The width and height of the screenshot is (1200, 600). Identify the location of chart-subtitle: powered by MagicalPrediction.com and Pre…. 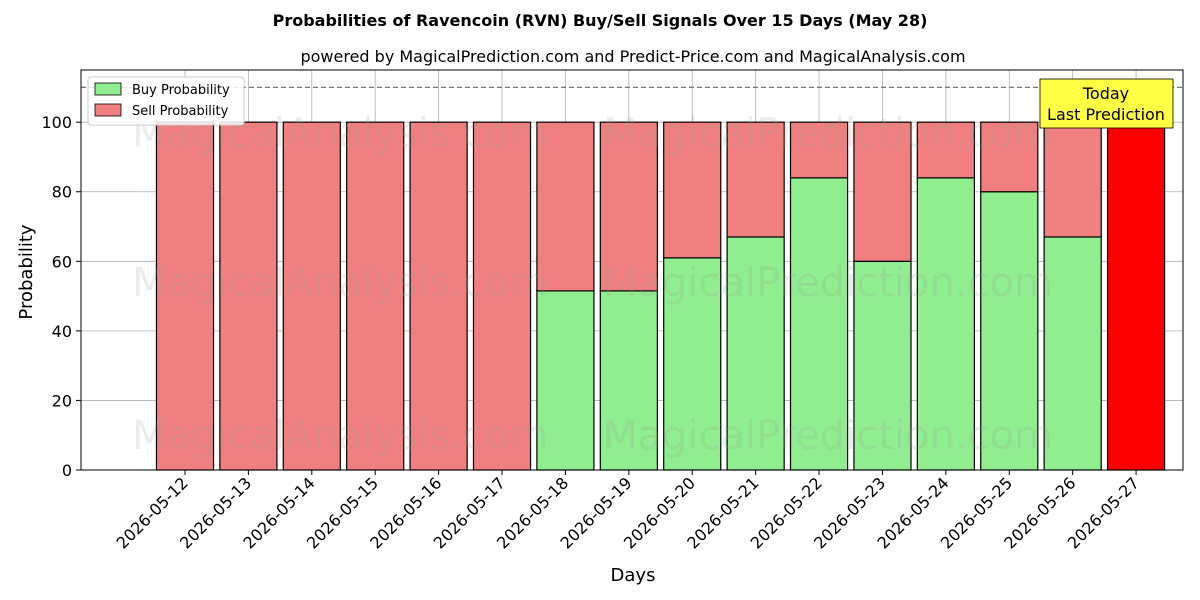
(632, 56).